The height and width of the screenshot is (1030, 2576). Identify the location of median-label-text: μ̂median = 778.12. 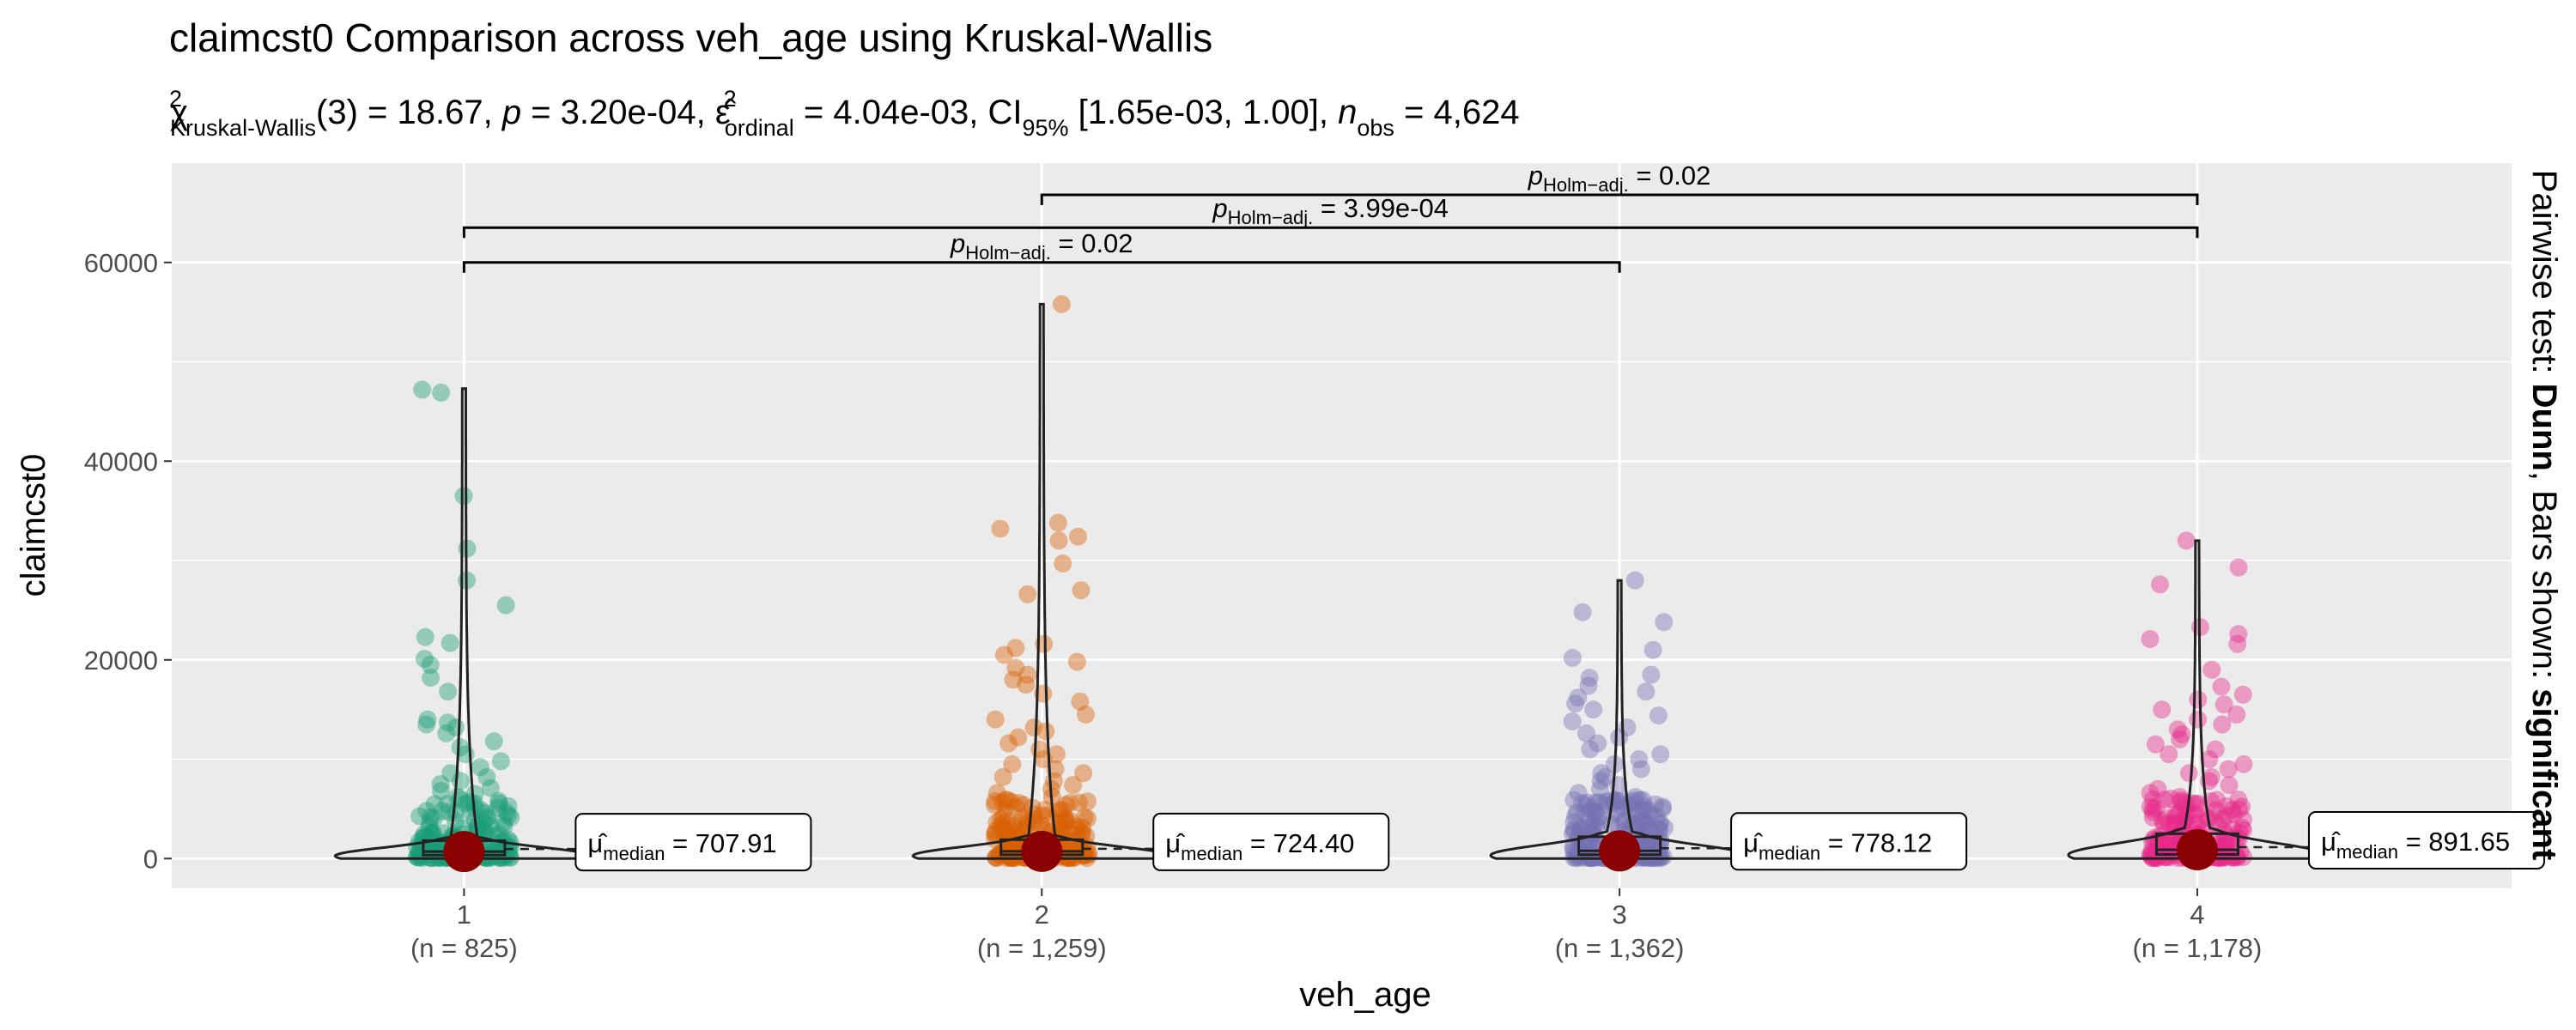
(1837, 845).